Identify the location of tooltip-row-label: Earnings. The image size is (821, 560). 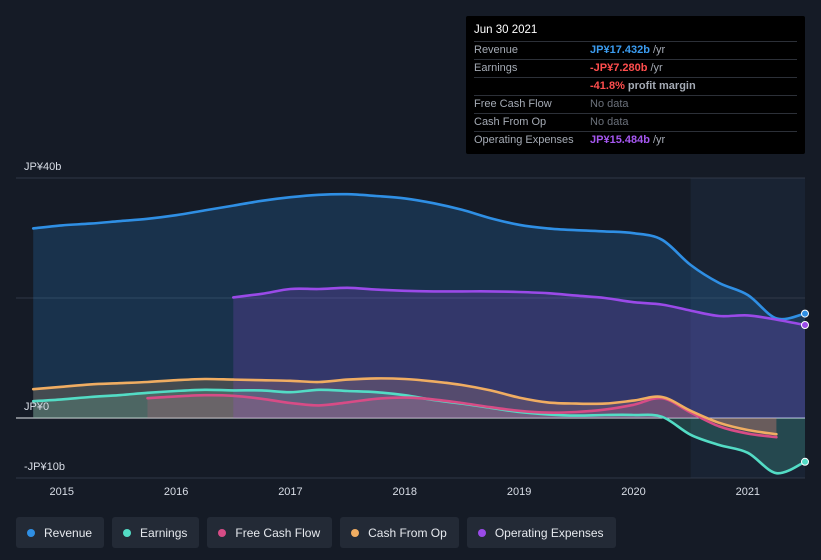
(496, 68).